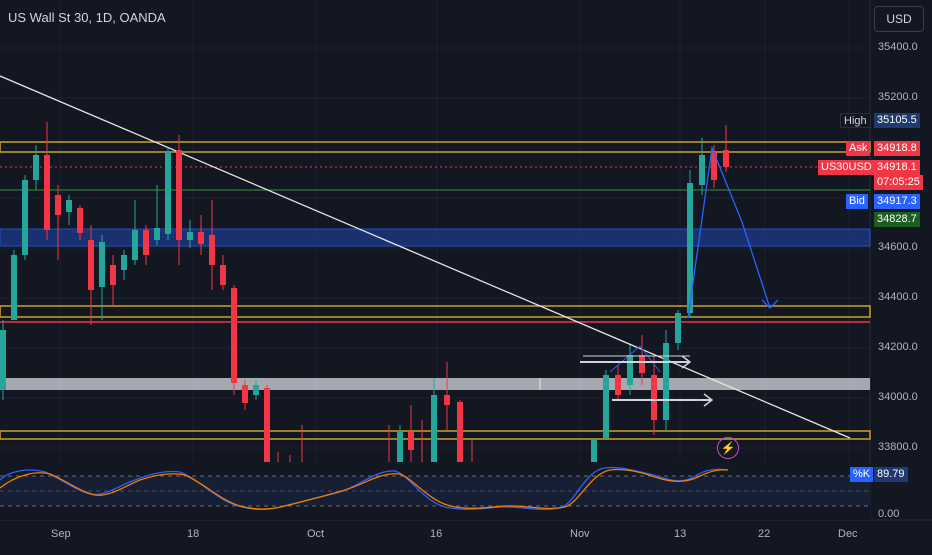 The width and height of the screenshot is (932, 555). Describe the element at coordinates (680, 534) in the screenshot. I see `time-label: 13` at that location.